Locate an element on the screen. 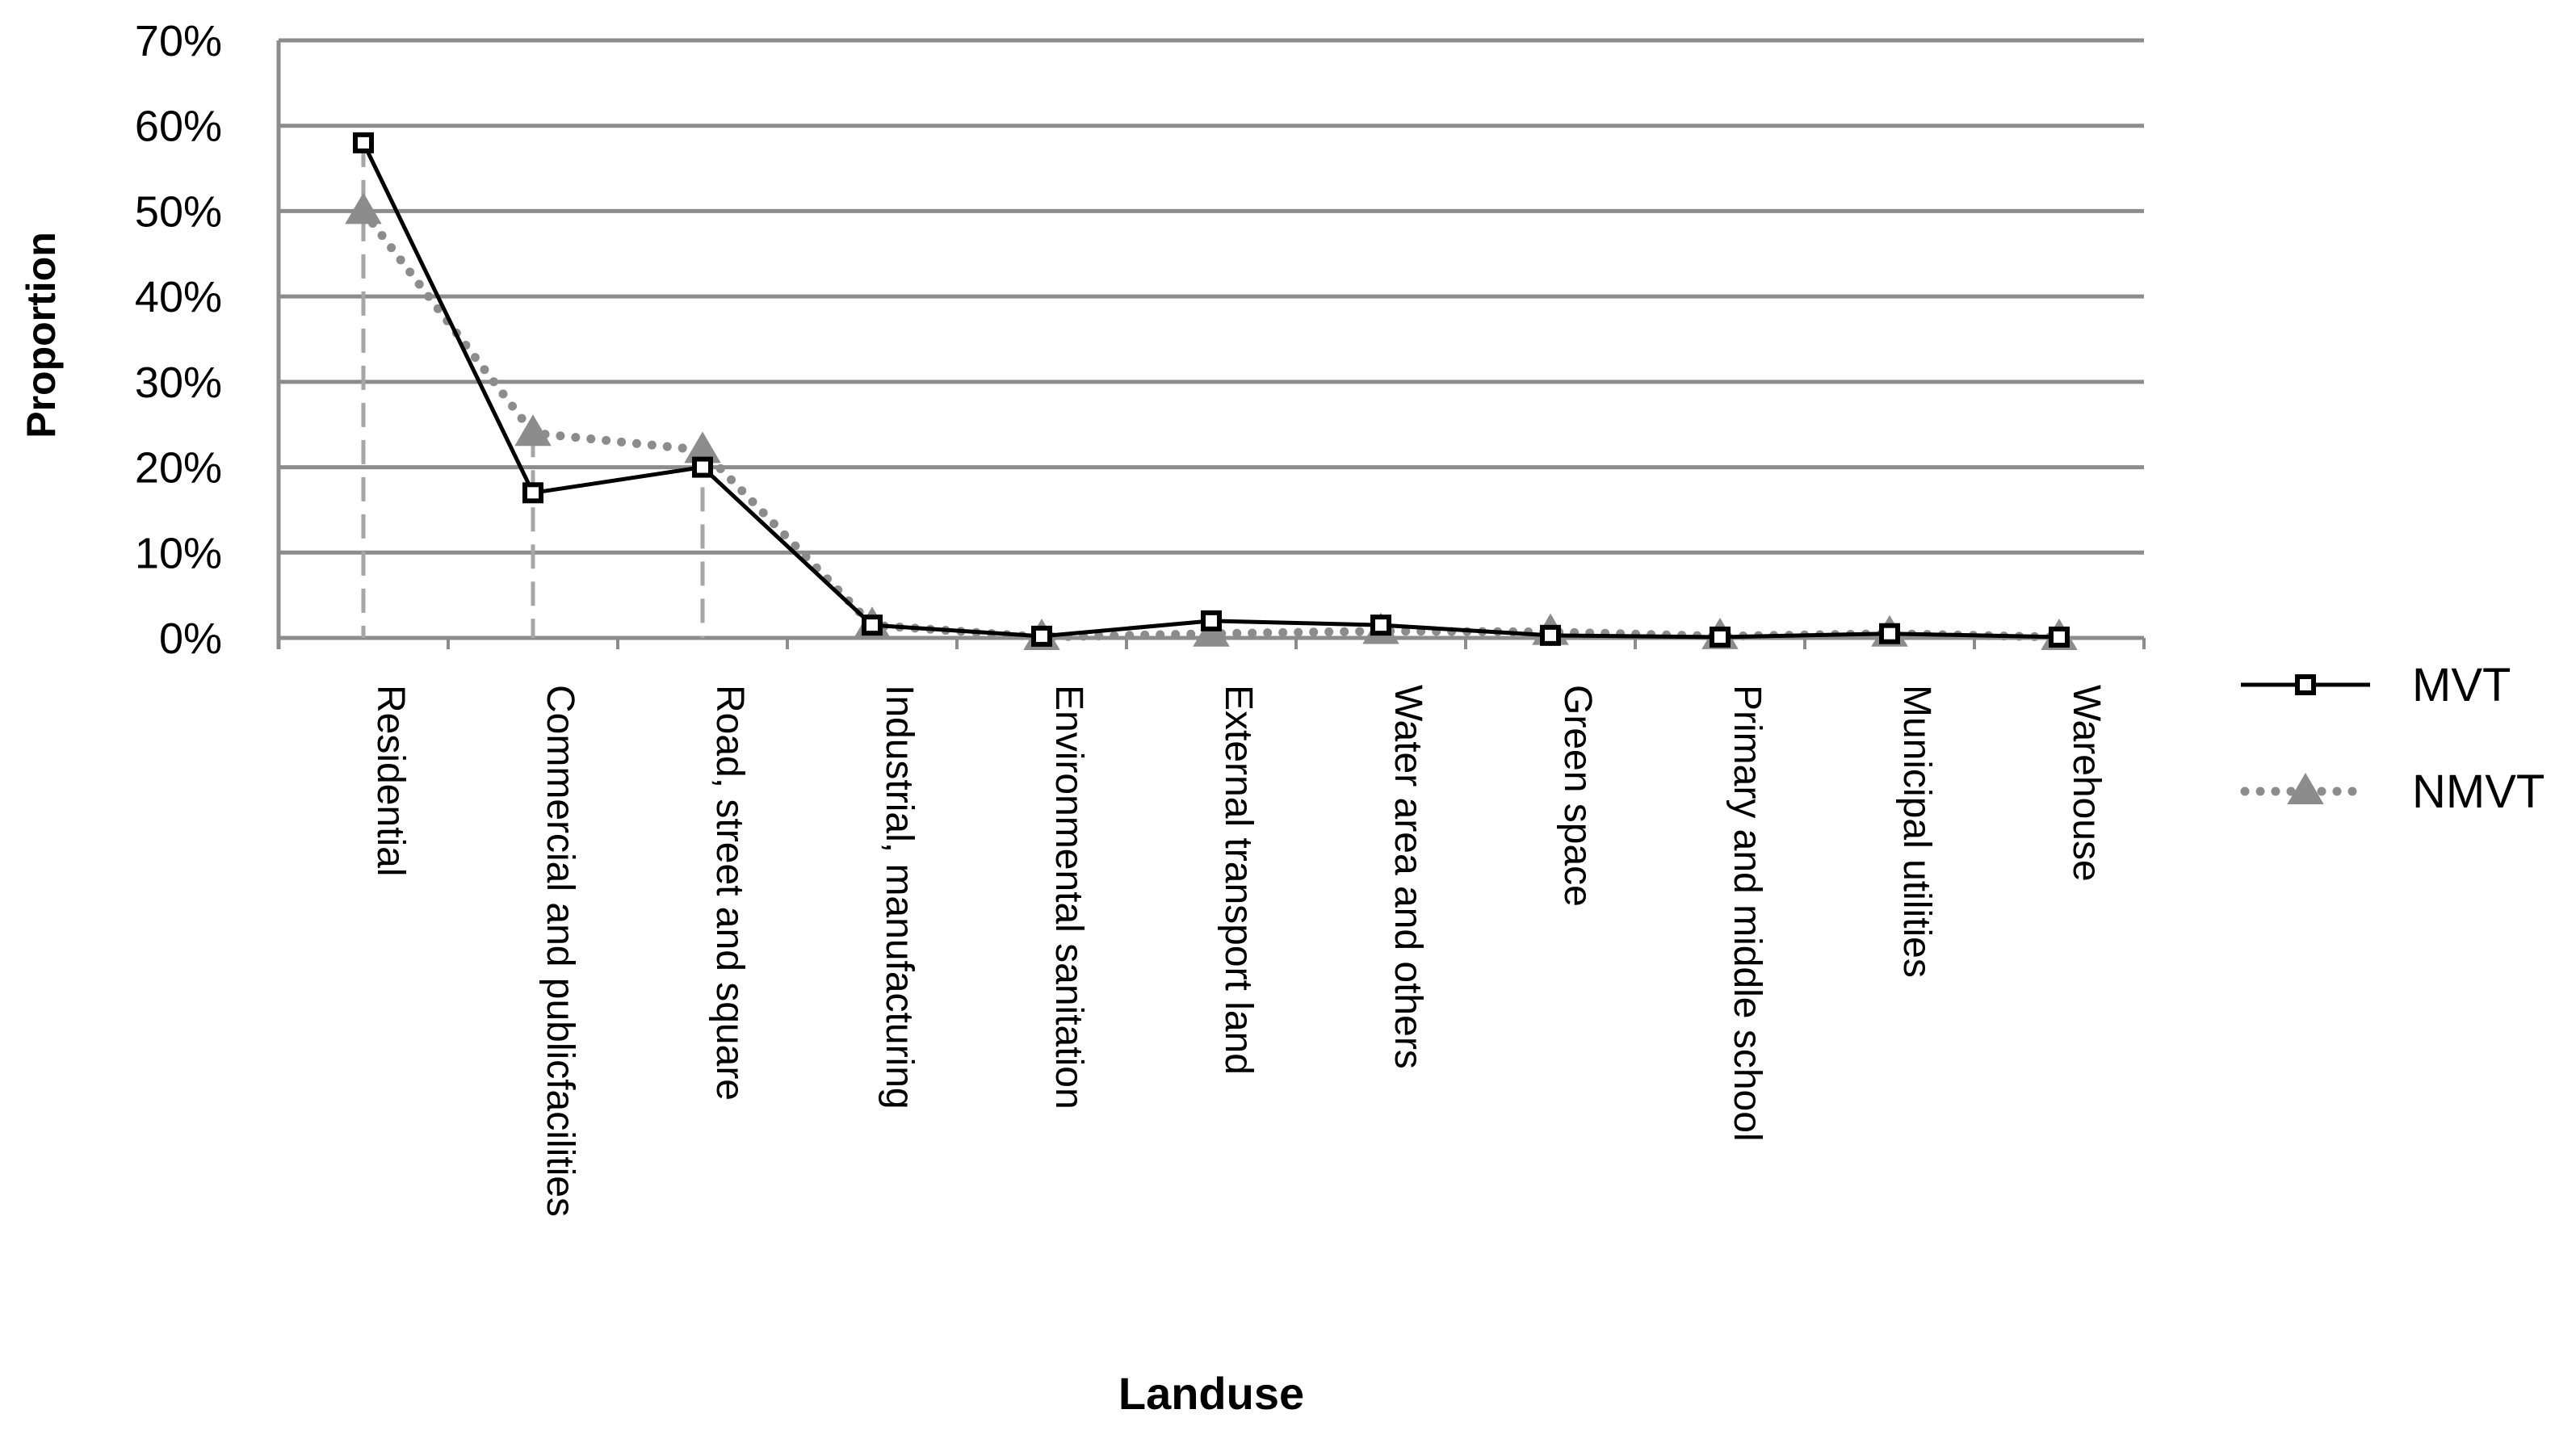 Image resolution: width=2576 pixels, height=1443 pixels. legend-label: NMVT is located at coordinates (2478, 792).